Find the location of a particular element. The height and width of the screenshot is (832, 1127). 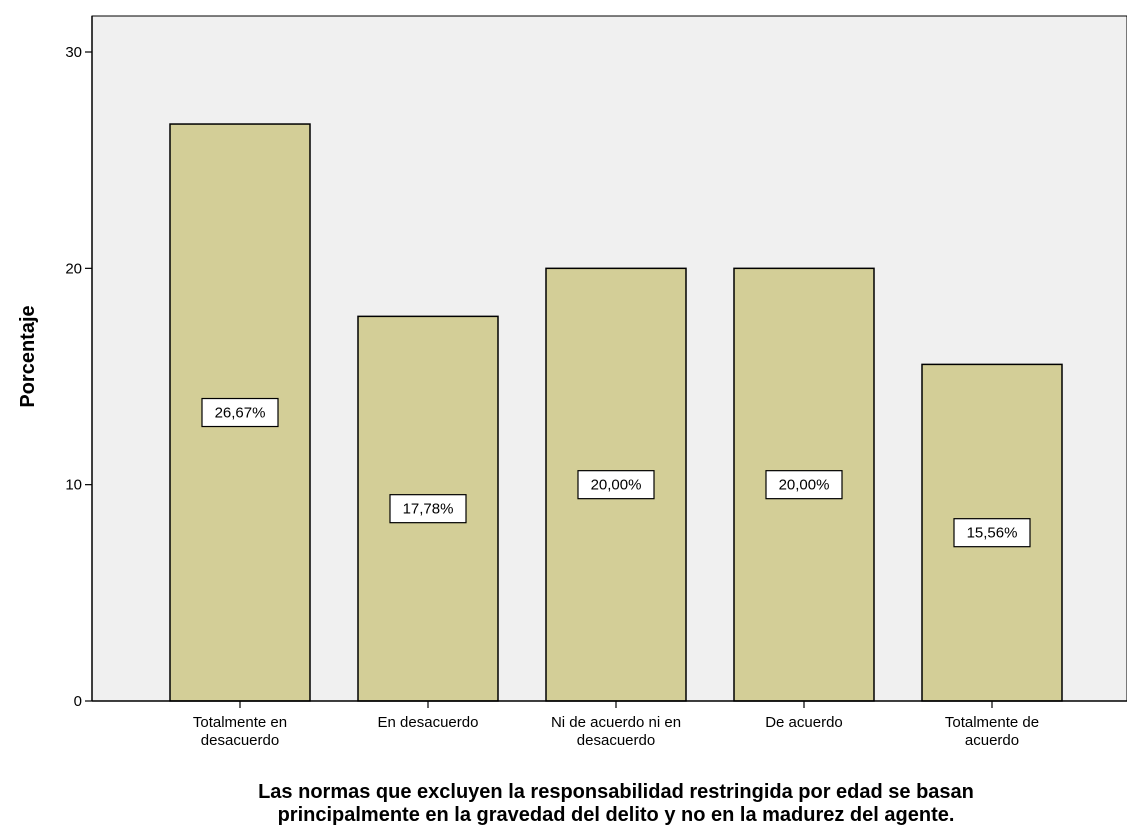

x-category-label: De acuerdo is located at coordinates (804, 722).